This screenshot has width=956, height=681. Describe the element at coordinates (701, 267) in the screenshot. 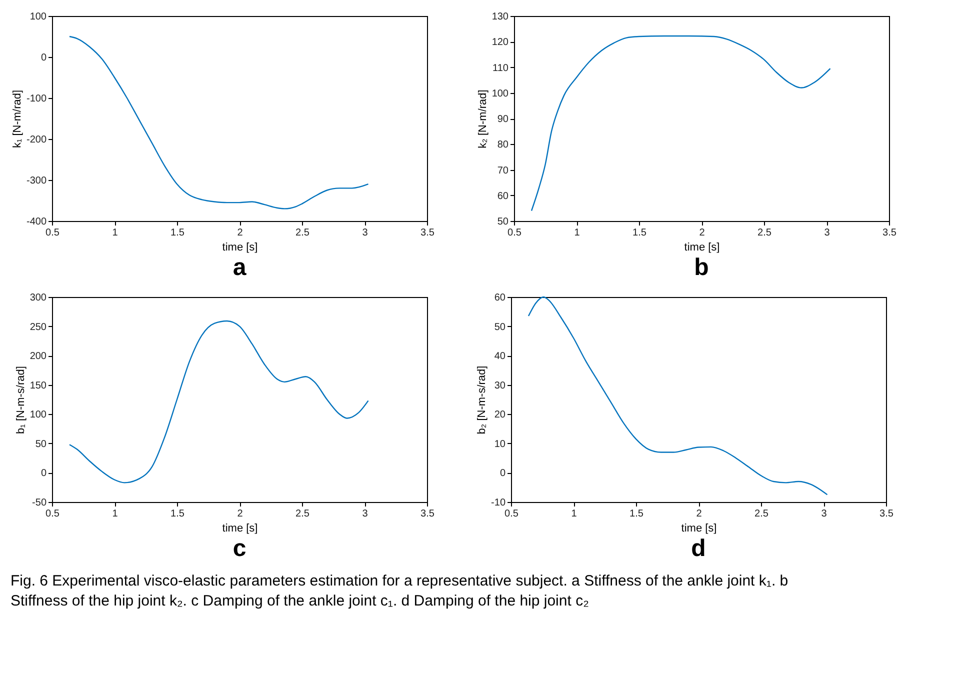

I see `text: b` at that location.